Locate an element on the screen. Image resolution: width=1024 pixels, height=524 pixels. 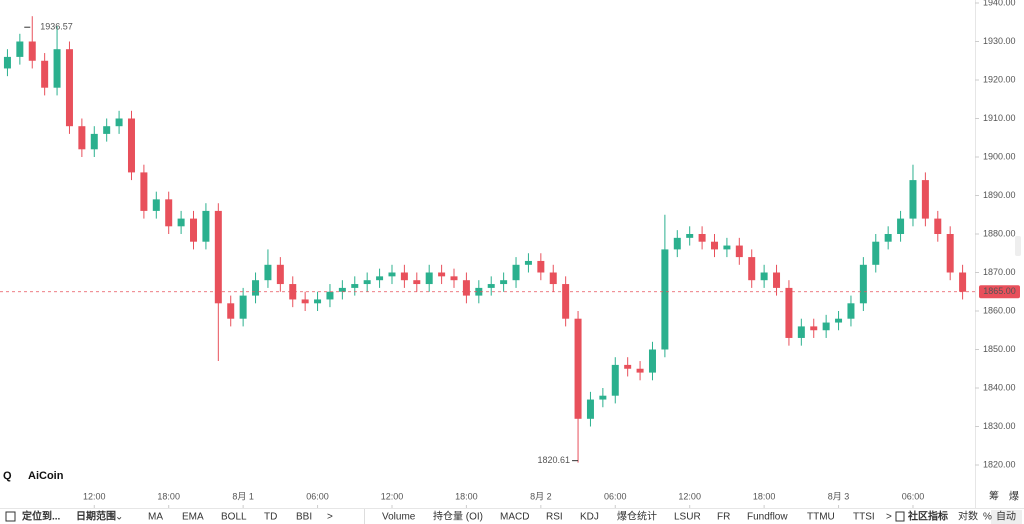
low-label: 1820.61 is located at coordinates (554, 460).